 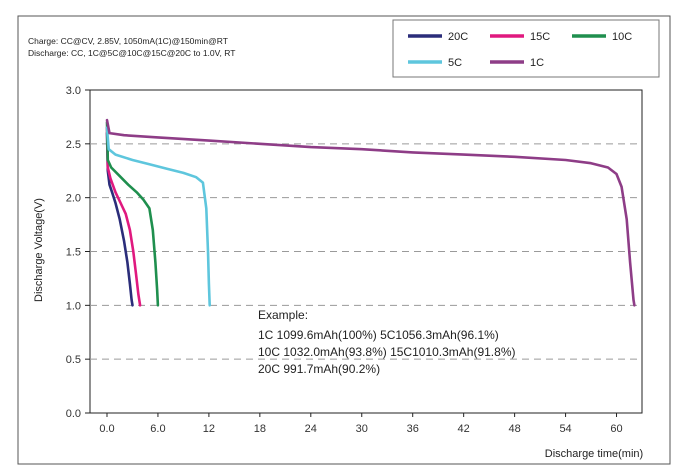 I want to click on y-tick-label: 1.0, so click(x=73, y=306).